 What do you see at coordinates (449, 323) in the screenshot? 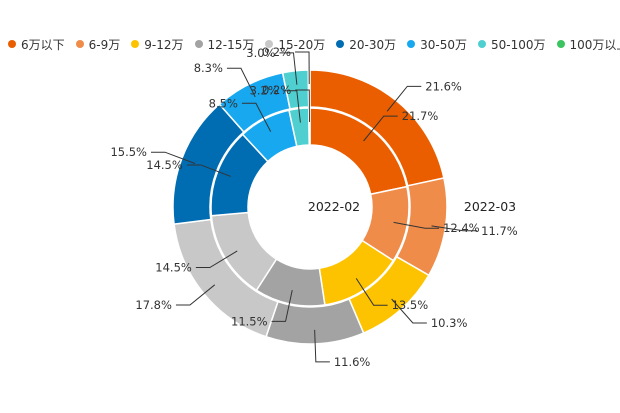
I see `outer-data-label-9-12w: 10.3%` at bounding box center [449, 323].